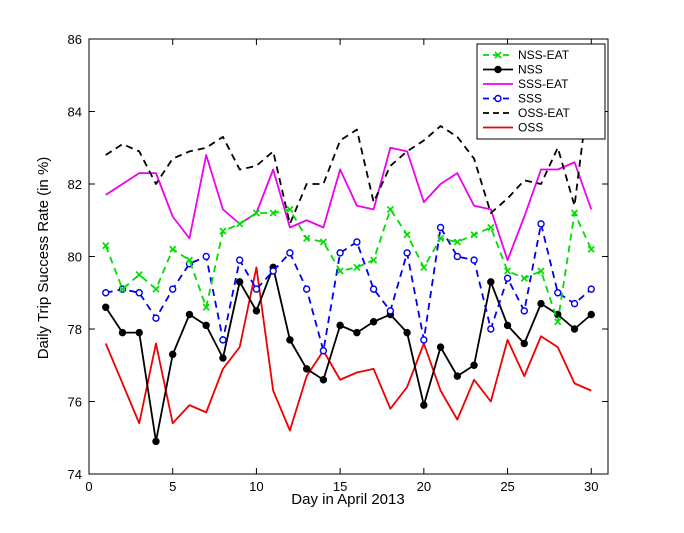 This screenshot has height=533, width=684. I want to click on x-tick-label: 5, so click(172, 486).